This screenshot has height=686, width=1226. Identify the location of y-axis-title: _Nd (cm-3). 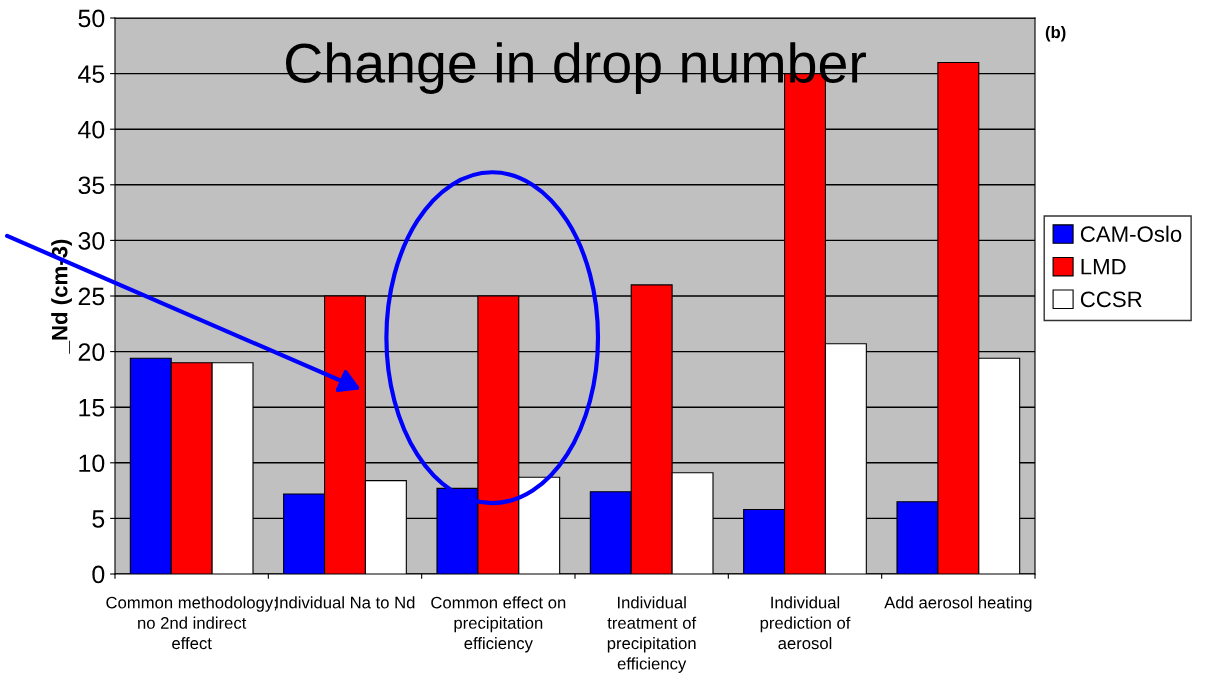
(61, 296).